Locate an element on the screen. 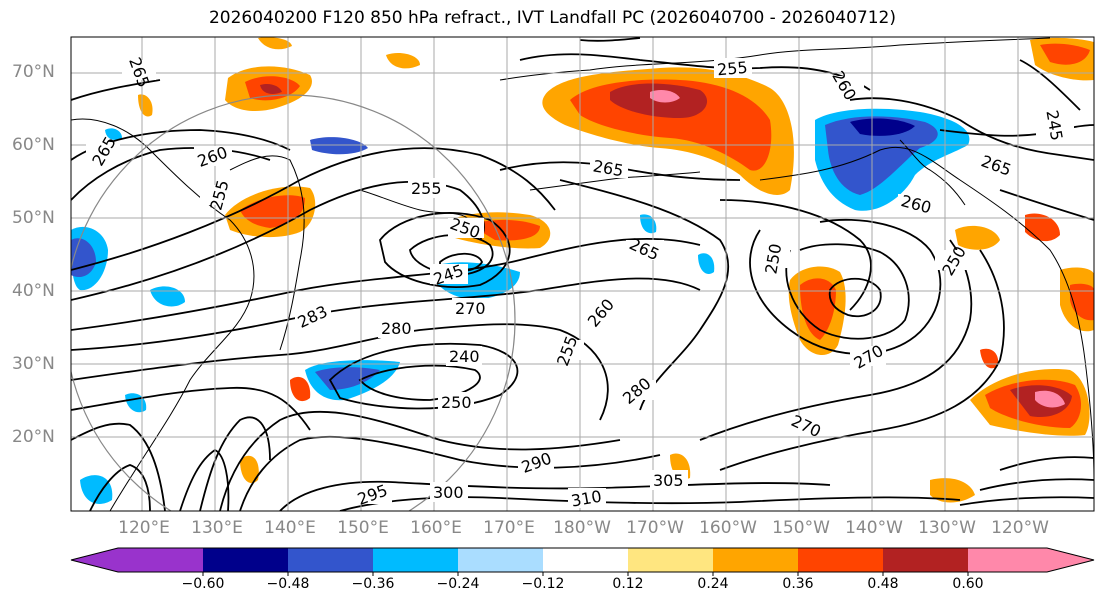  lat-label: 20°N is located at coordinates (33, 437).